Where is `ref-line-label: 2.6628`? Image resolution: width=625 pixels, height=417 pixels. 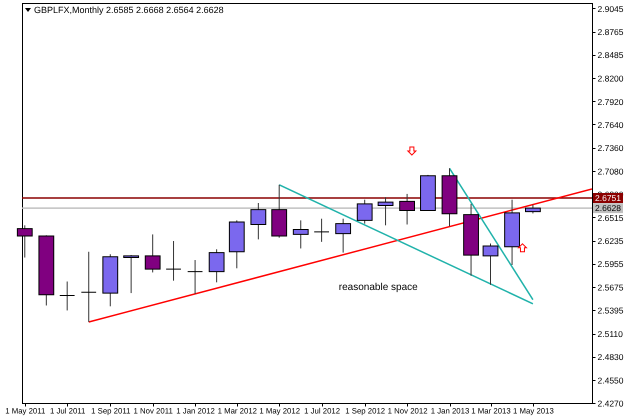
ref-line-label: 2.6628 is located at coordinates (608, 208).